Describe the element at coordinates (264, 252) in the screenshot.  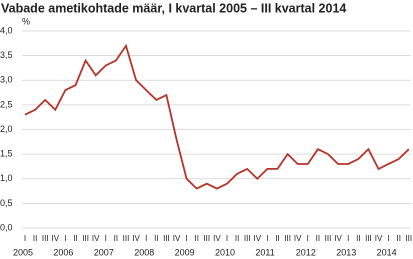
I see `year-label: 2011` at that location.